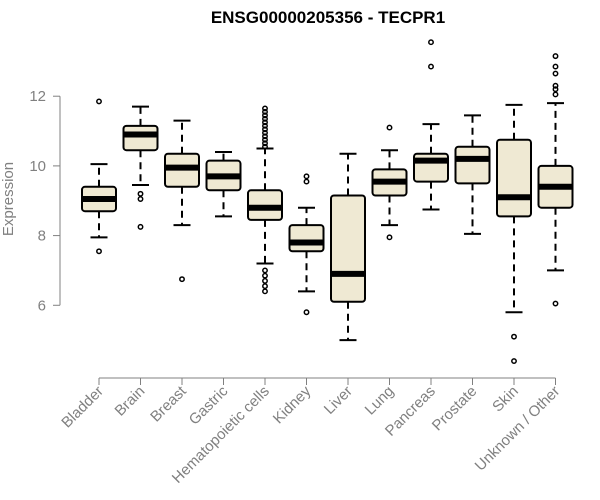 The height and width of the screenshot is (500, 600). Describe the element at coordinates (328, 17) in the screenshot. I see `chart-title: ENSG00000205356 - TECPR1` at that location.